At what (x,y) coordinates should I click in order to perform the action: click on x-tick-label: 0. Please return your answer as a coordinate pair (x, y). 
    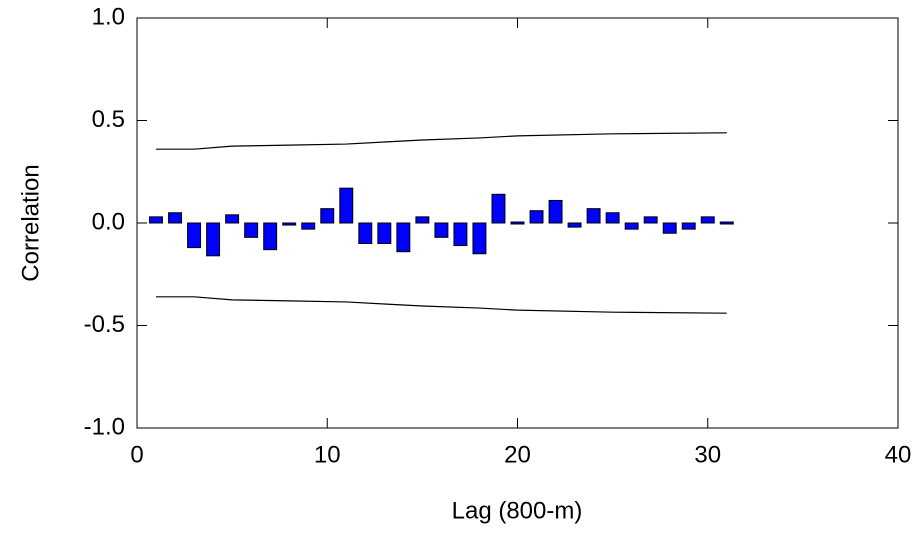
    Looking at the image, I should click on (136, 454).